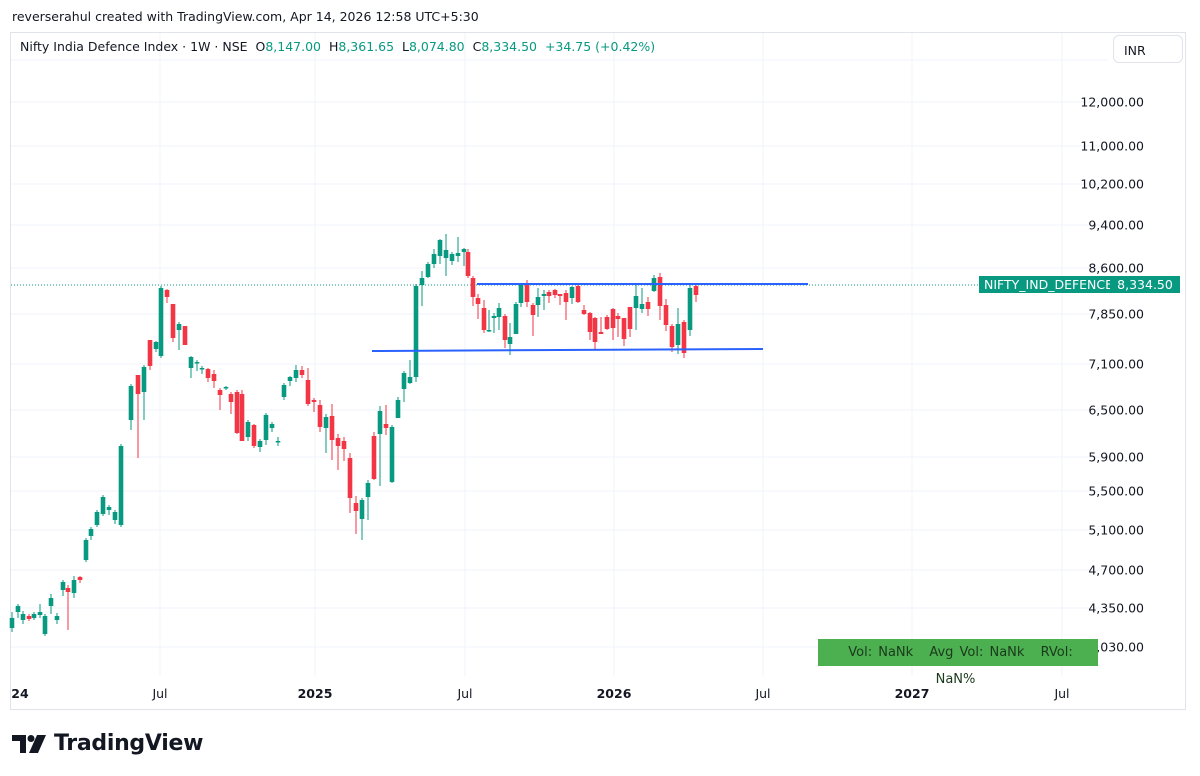 The width and height of the screenshot is (1200, 776). Describe the element at coordinates (1112, 146) in the screenshot. I see `price-tick-label: 11,000.00` at that location.